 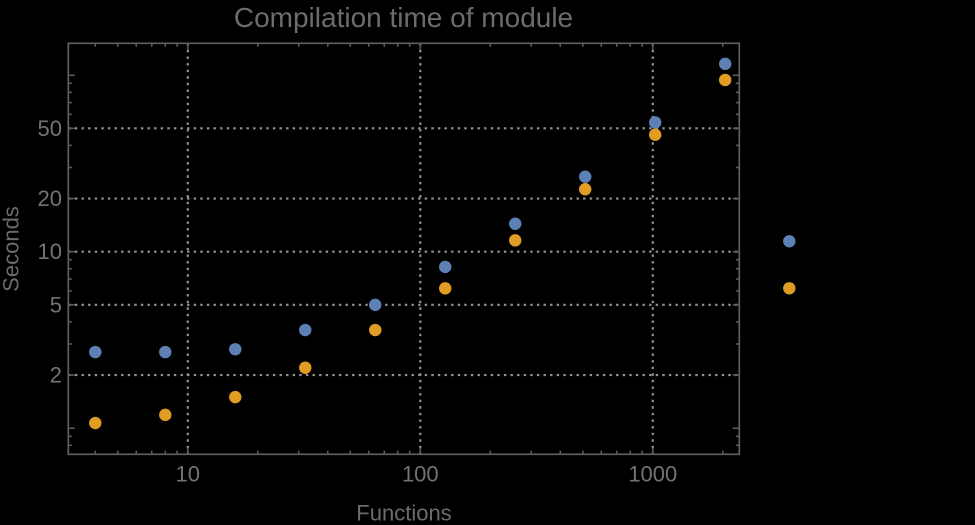 What do you see at coordinates (56, 375) in the screenshot?
I see `tick-label-y-2: 2` at bounding box center [56, 375].